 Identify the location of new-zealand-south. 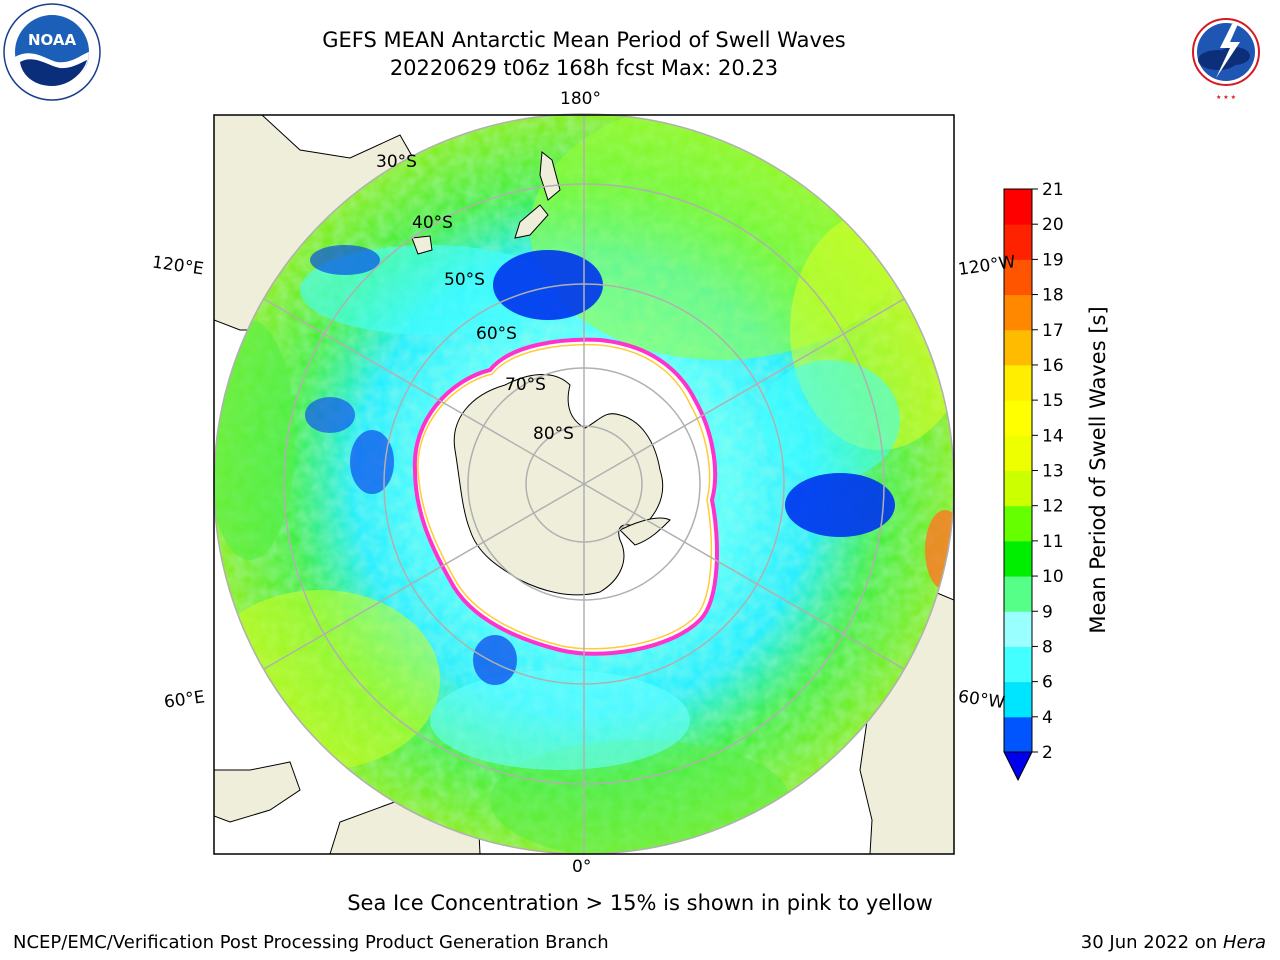
(531, 221).